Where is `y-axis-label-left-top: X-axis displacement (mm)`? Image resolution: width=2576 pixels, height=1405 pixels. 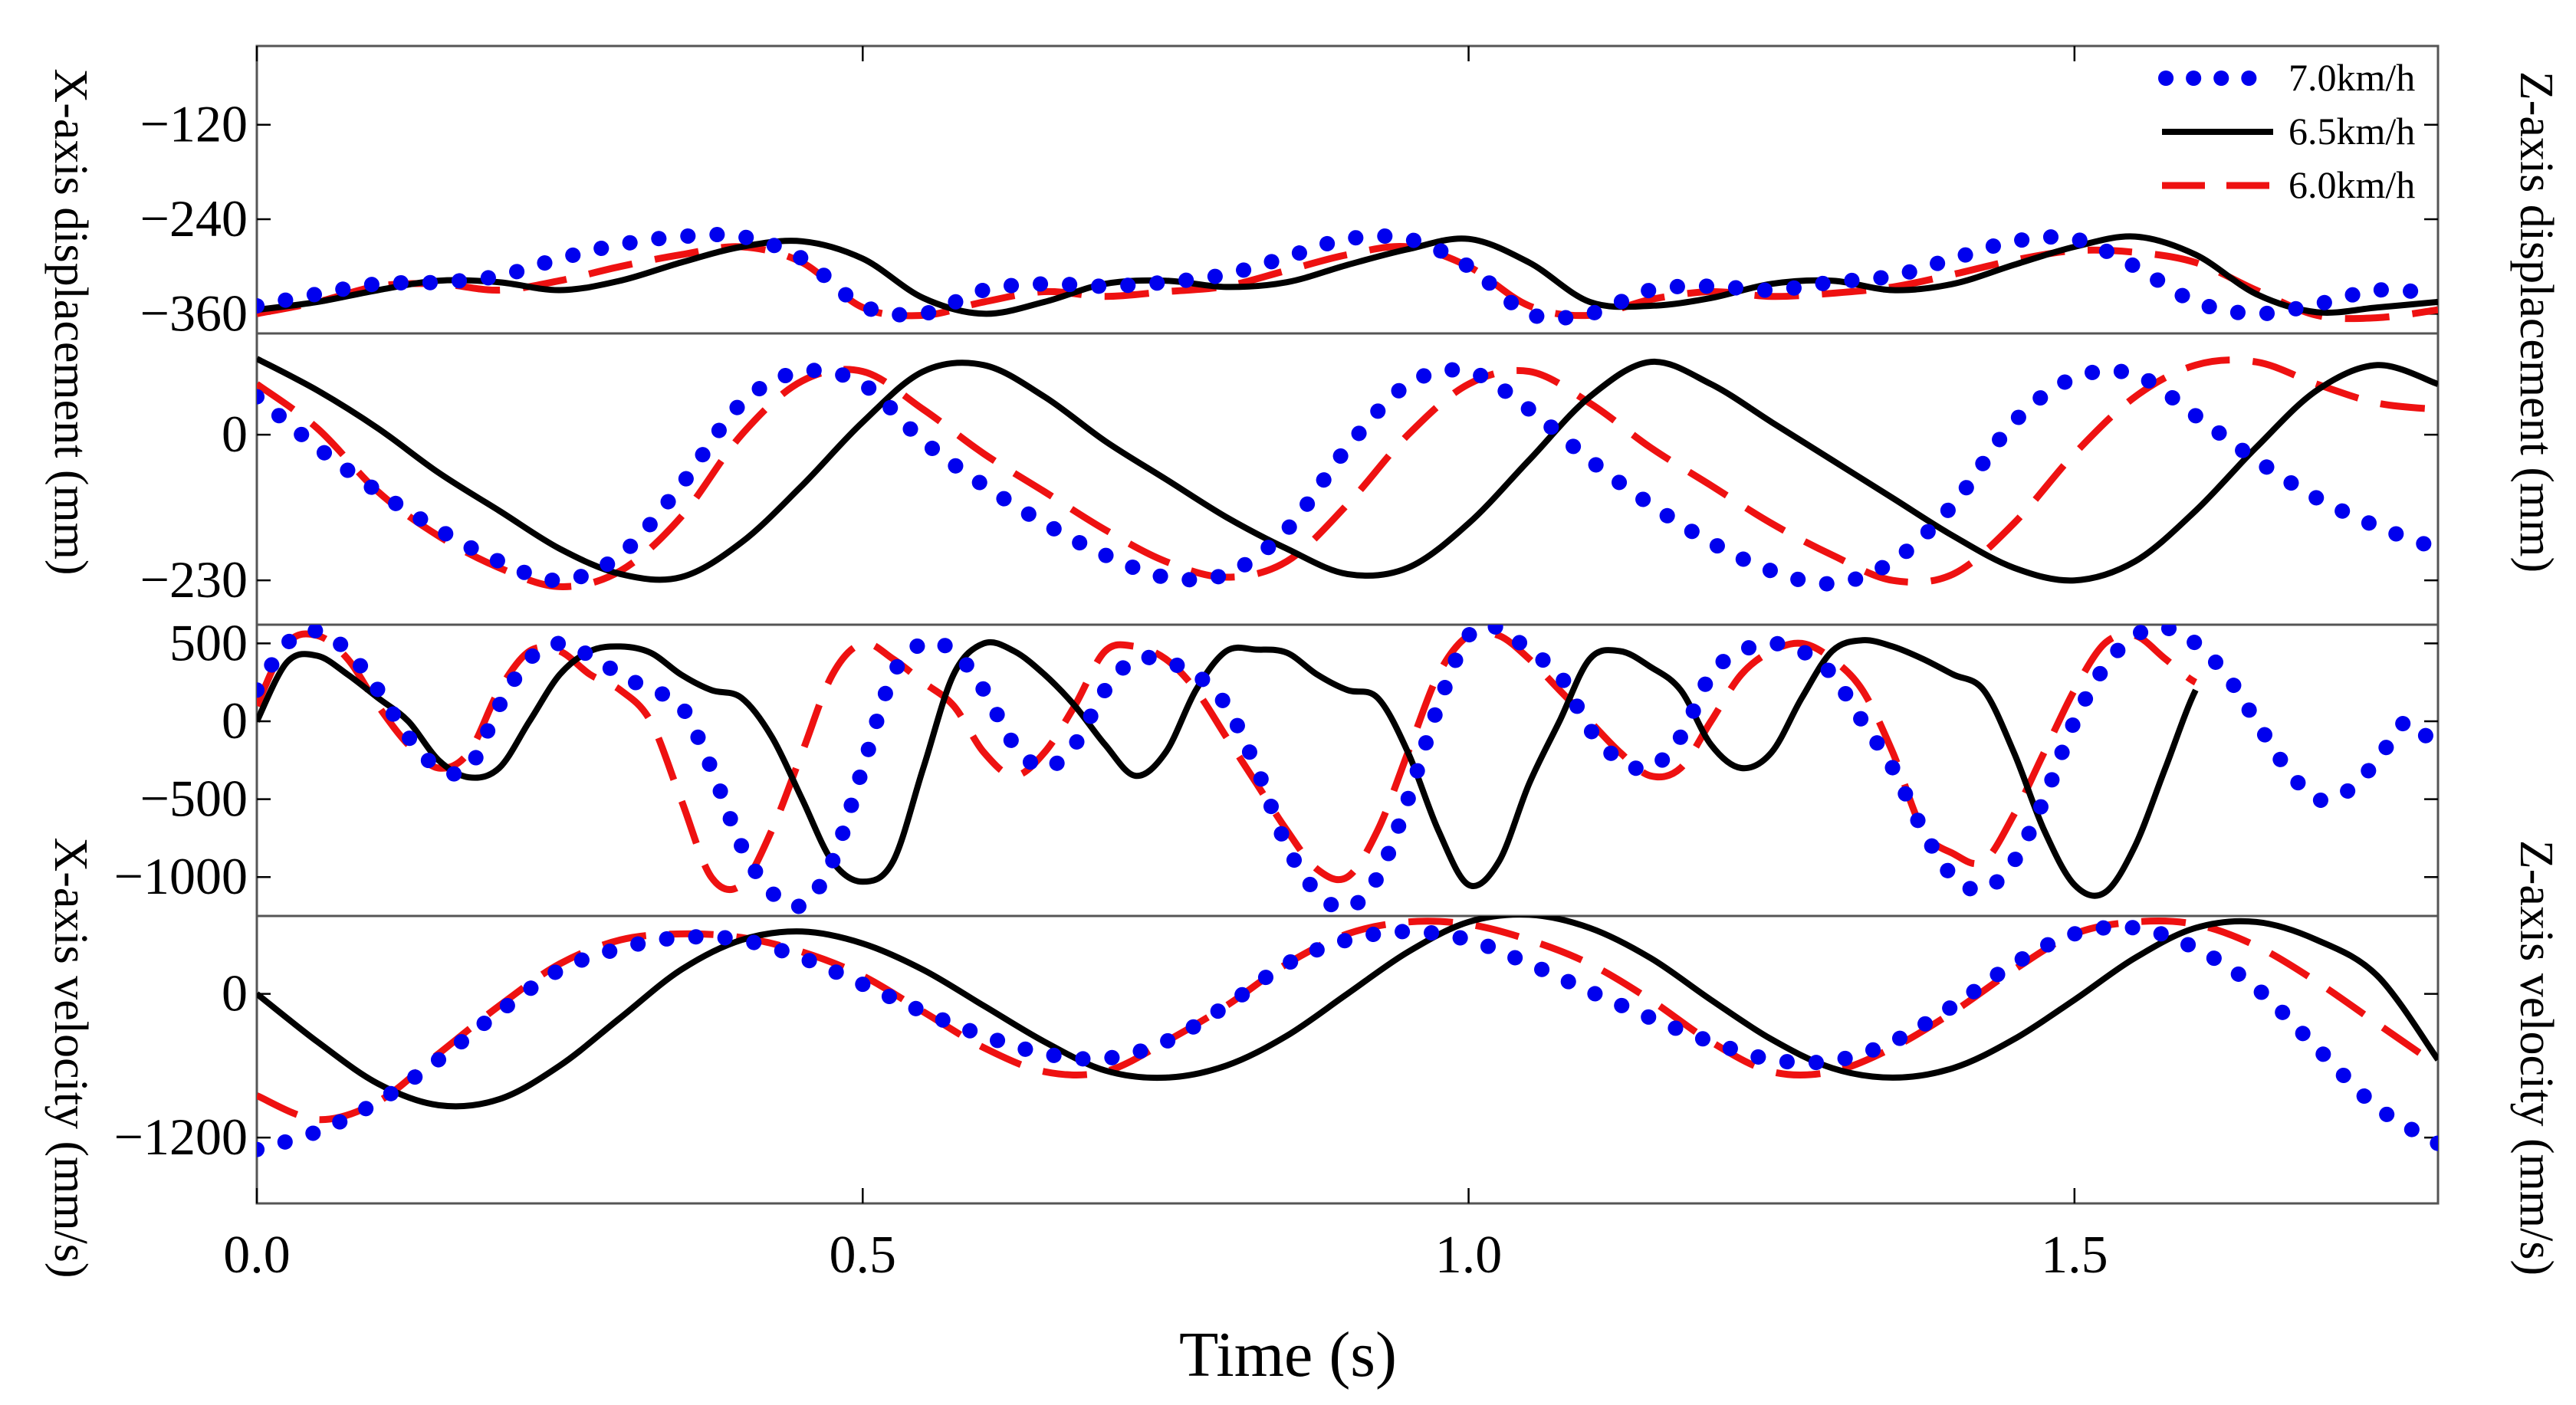 y-axis-label-left-top: X-axis displacement (mm) is located at coordinates (70, 321).